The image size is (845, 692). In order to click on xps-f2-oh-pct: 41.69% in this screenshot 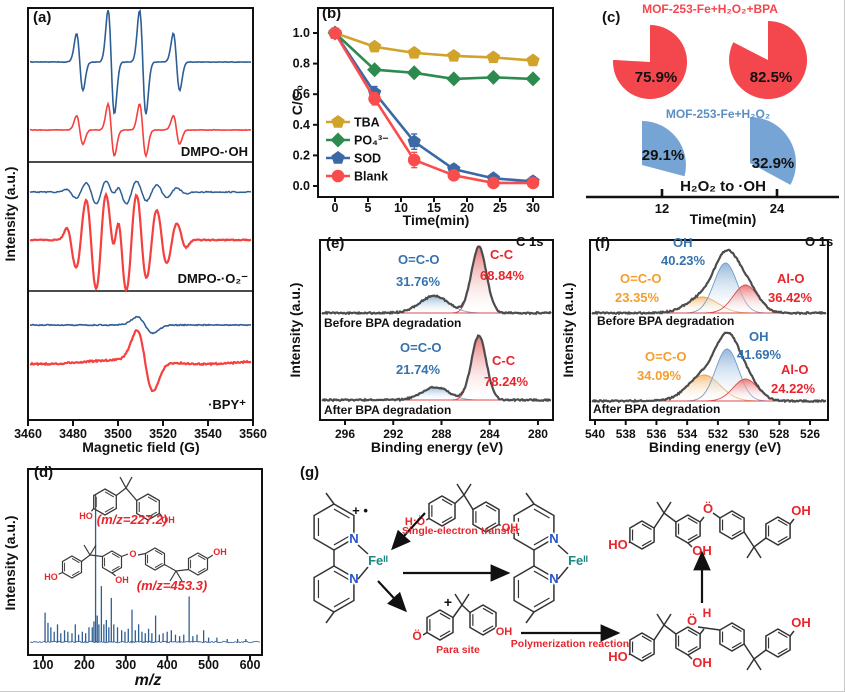, I will do `click(759, 354)`.